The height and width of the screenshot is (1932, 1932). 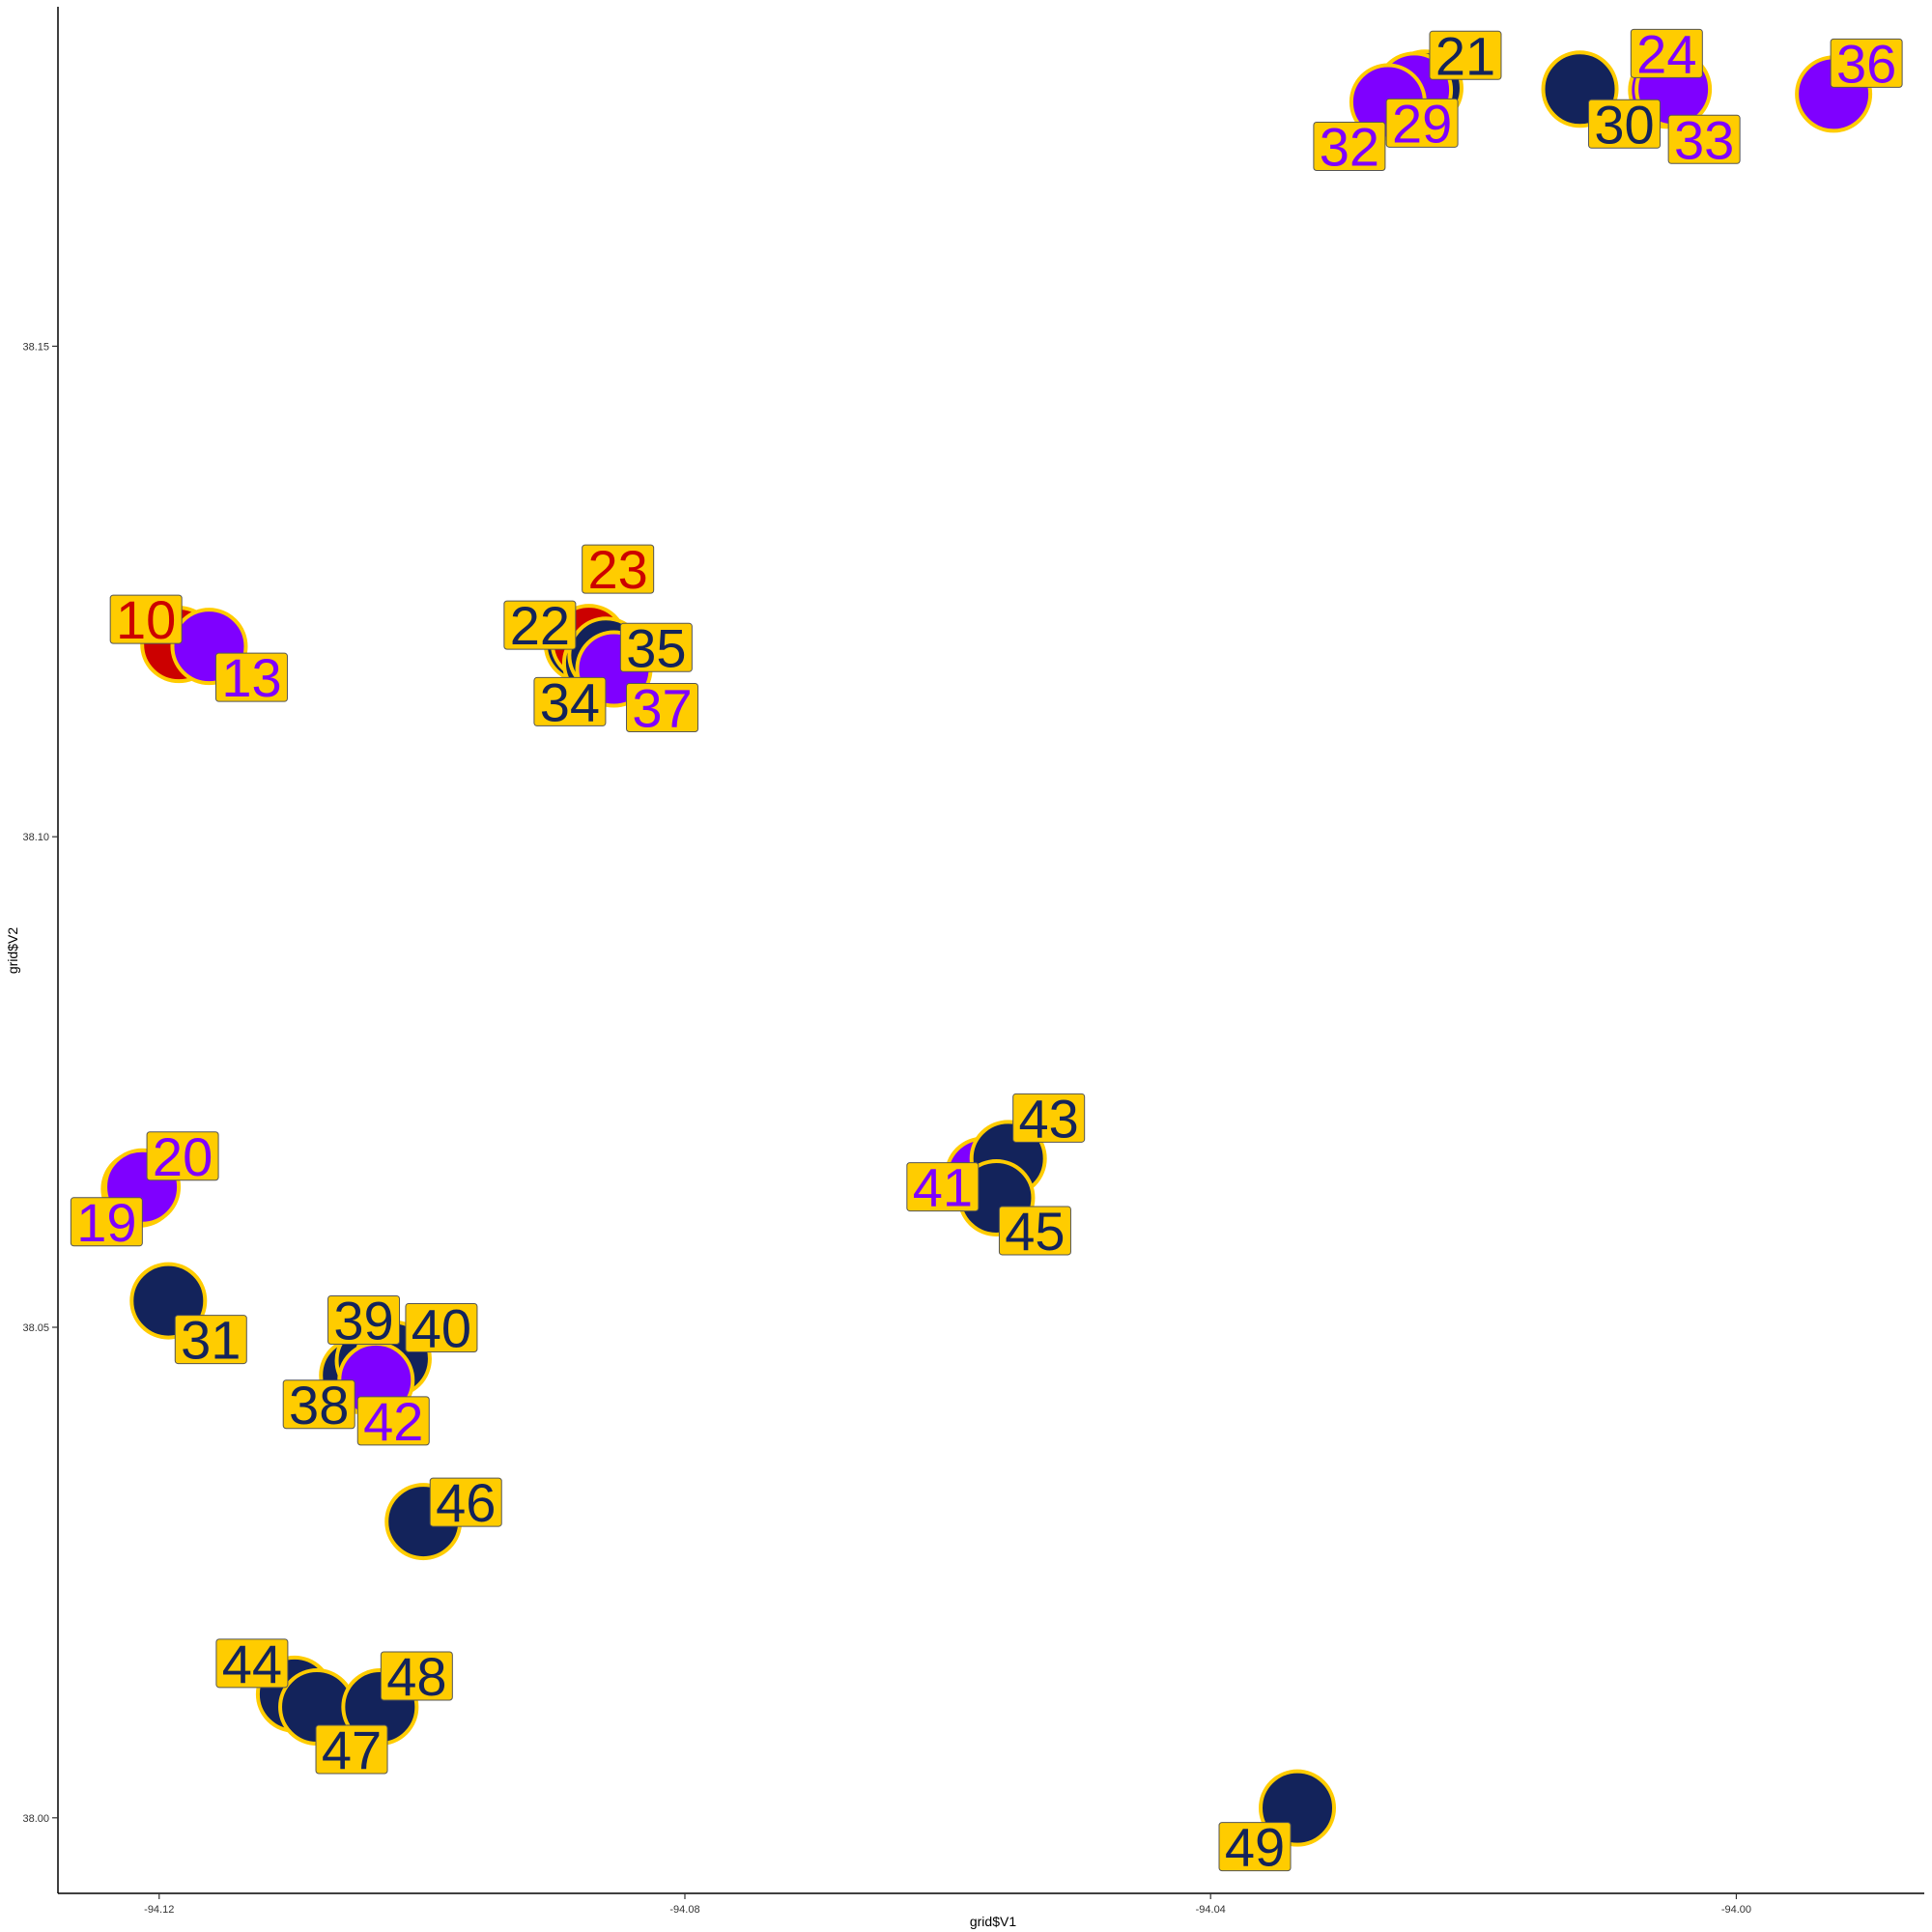 I want to click on point-label-text: 29, so click(x=1422, y=123).